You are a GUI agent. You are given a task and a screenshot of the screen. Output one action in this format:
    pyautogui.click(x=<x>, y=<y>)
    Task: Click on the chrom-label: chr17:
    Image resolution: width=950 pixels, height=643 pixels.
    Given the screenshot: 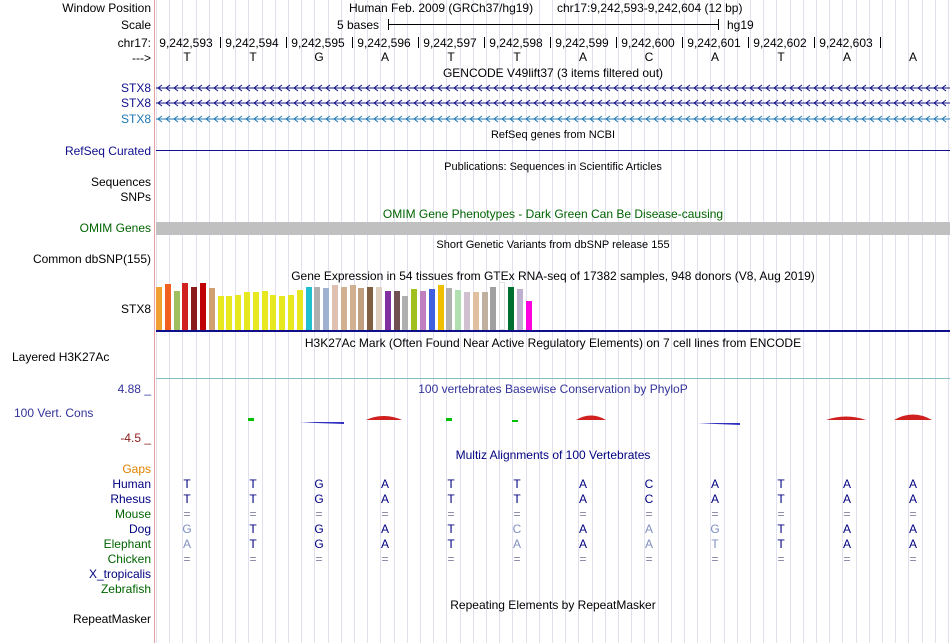 What is the action you would take?
    pyautogui.click(x=134, y=43)
    